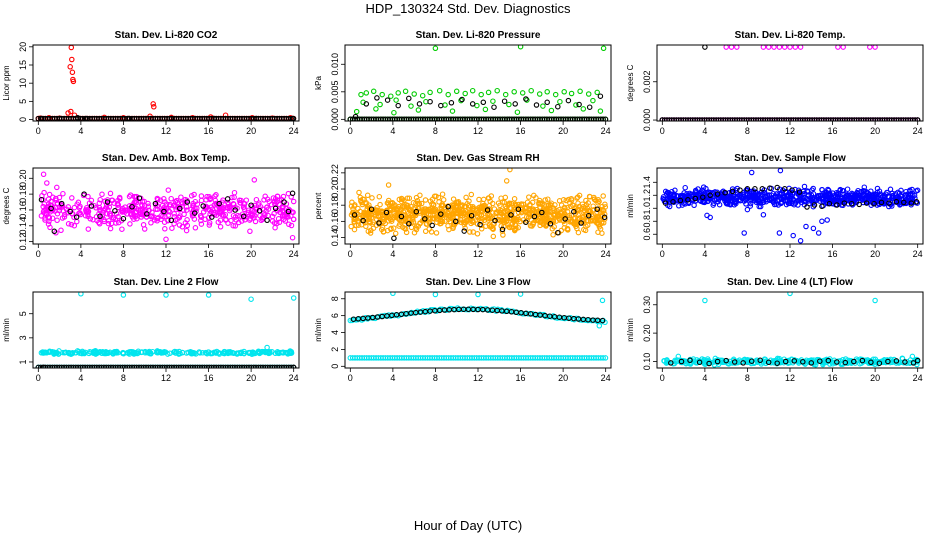 This screenshot has height=540, width=936. What do you see at coordinates (335, 92) in the screenshot?
I see `y-tick-label: 0.005` at bounding box center [335, 92].